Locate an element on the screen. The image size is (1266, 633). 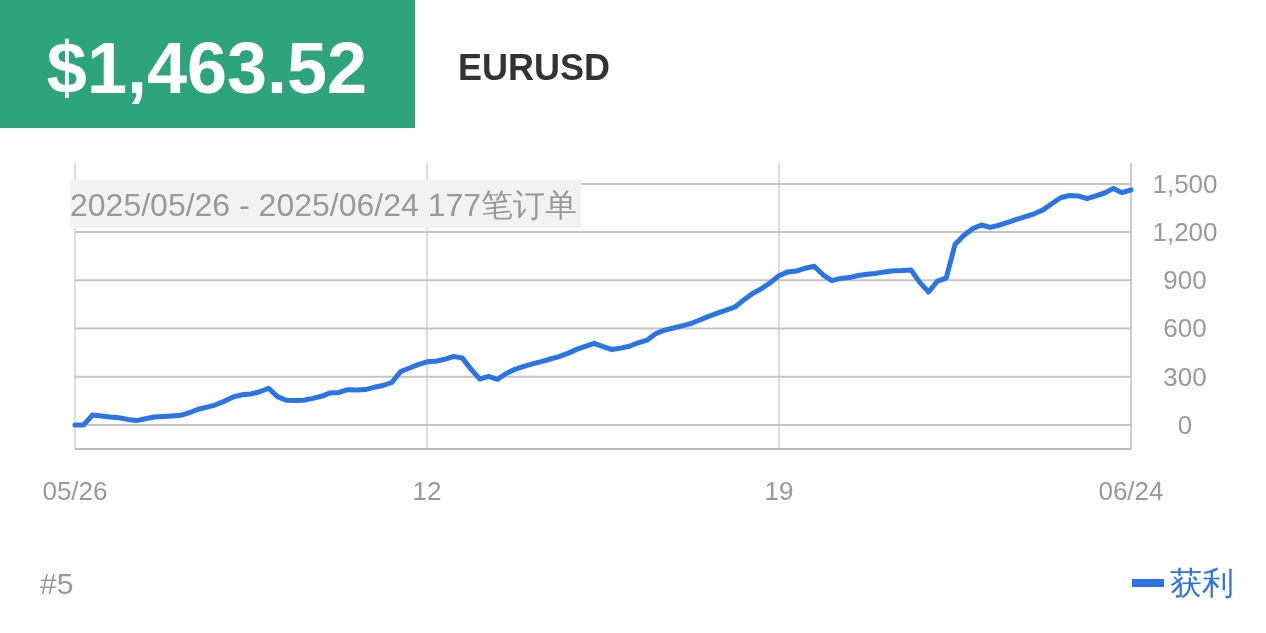
chart-subtitle: EURUSD is located at coordinates (534, 67).